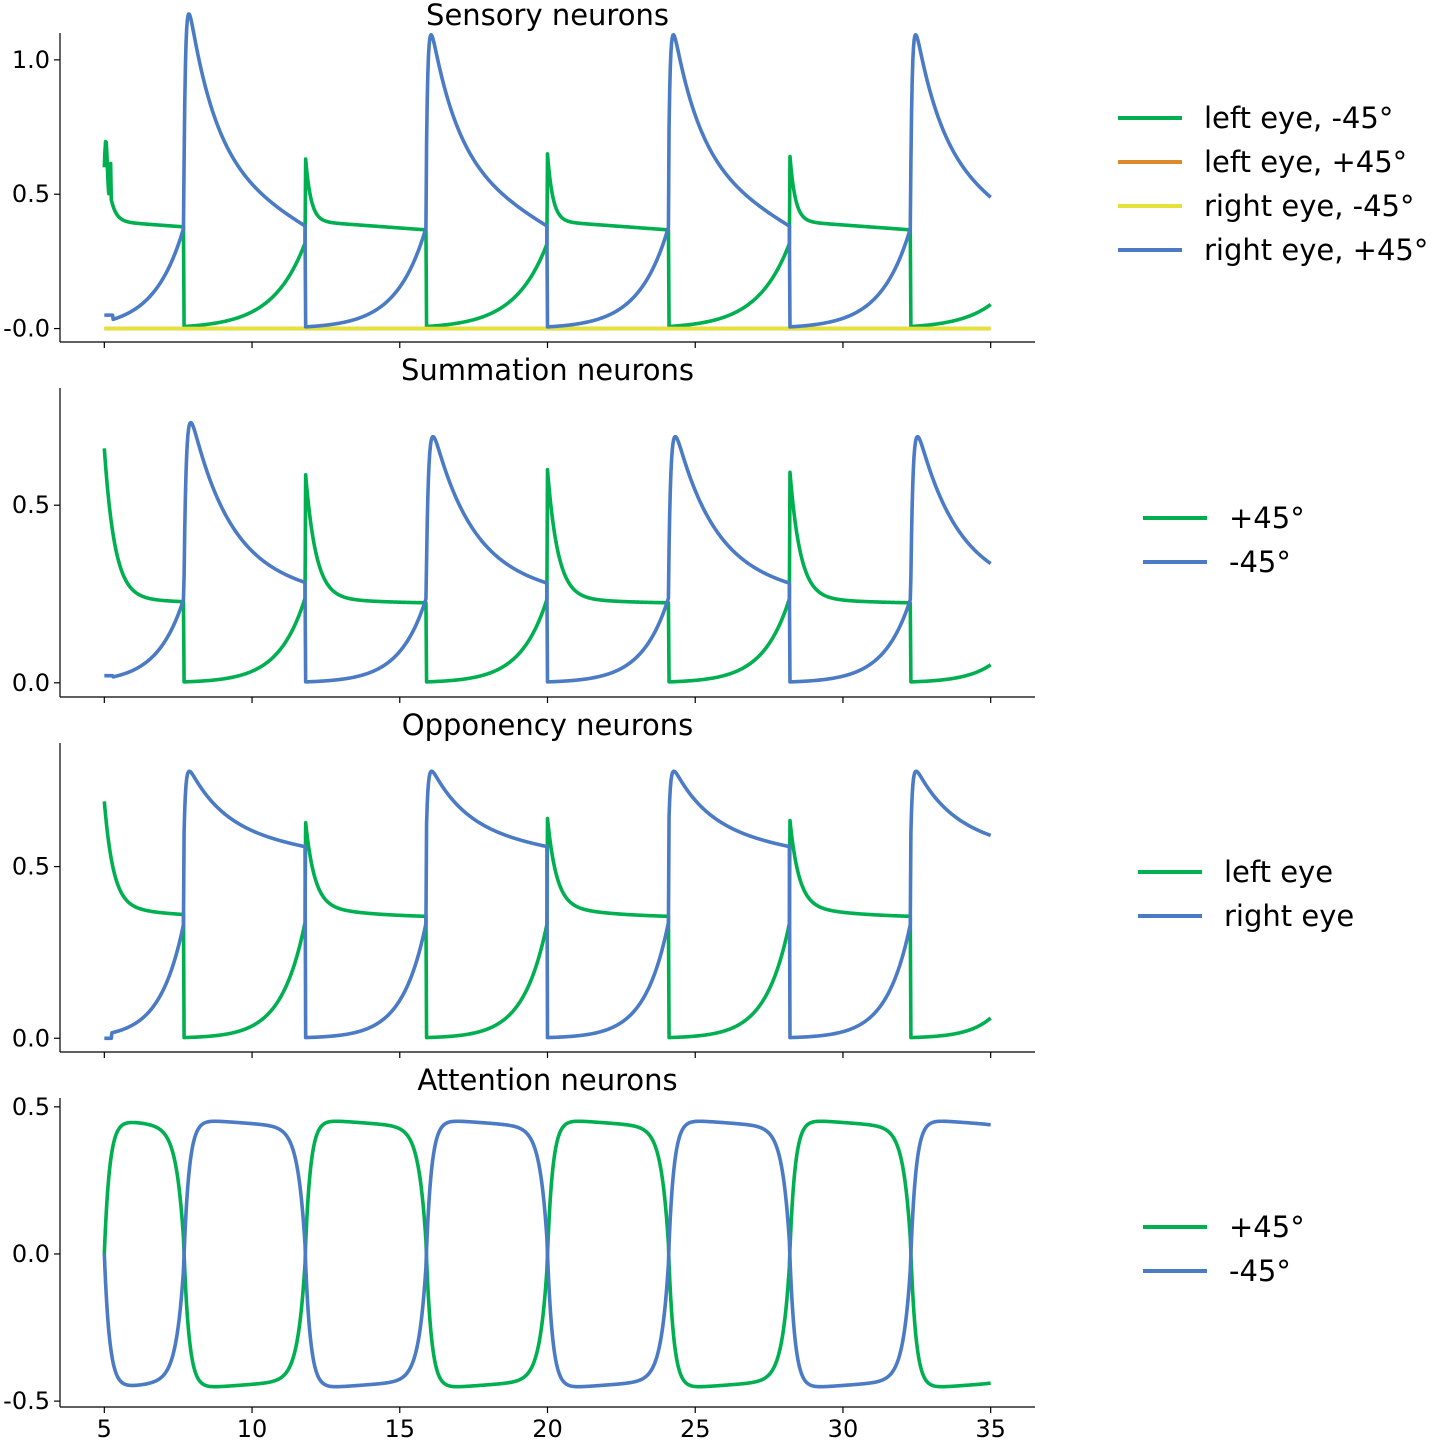 The height and width of the screenshot is (1440, 1440). I want to click on legend: left eye right eye, so click(1246, 894).